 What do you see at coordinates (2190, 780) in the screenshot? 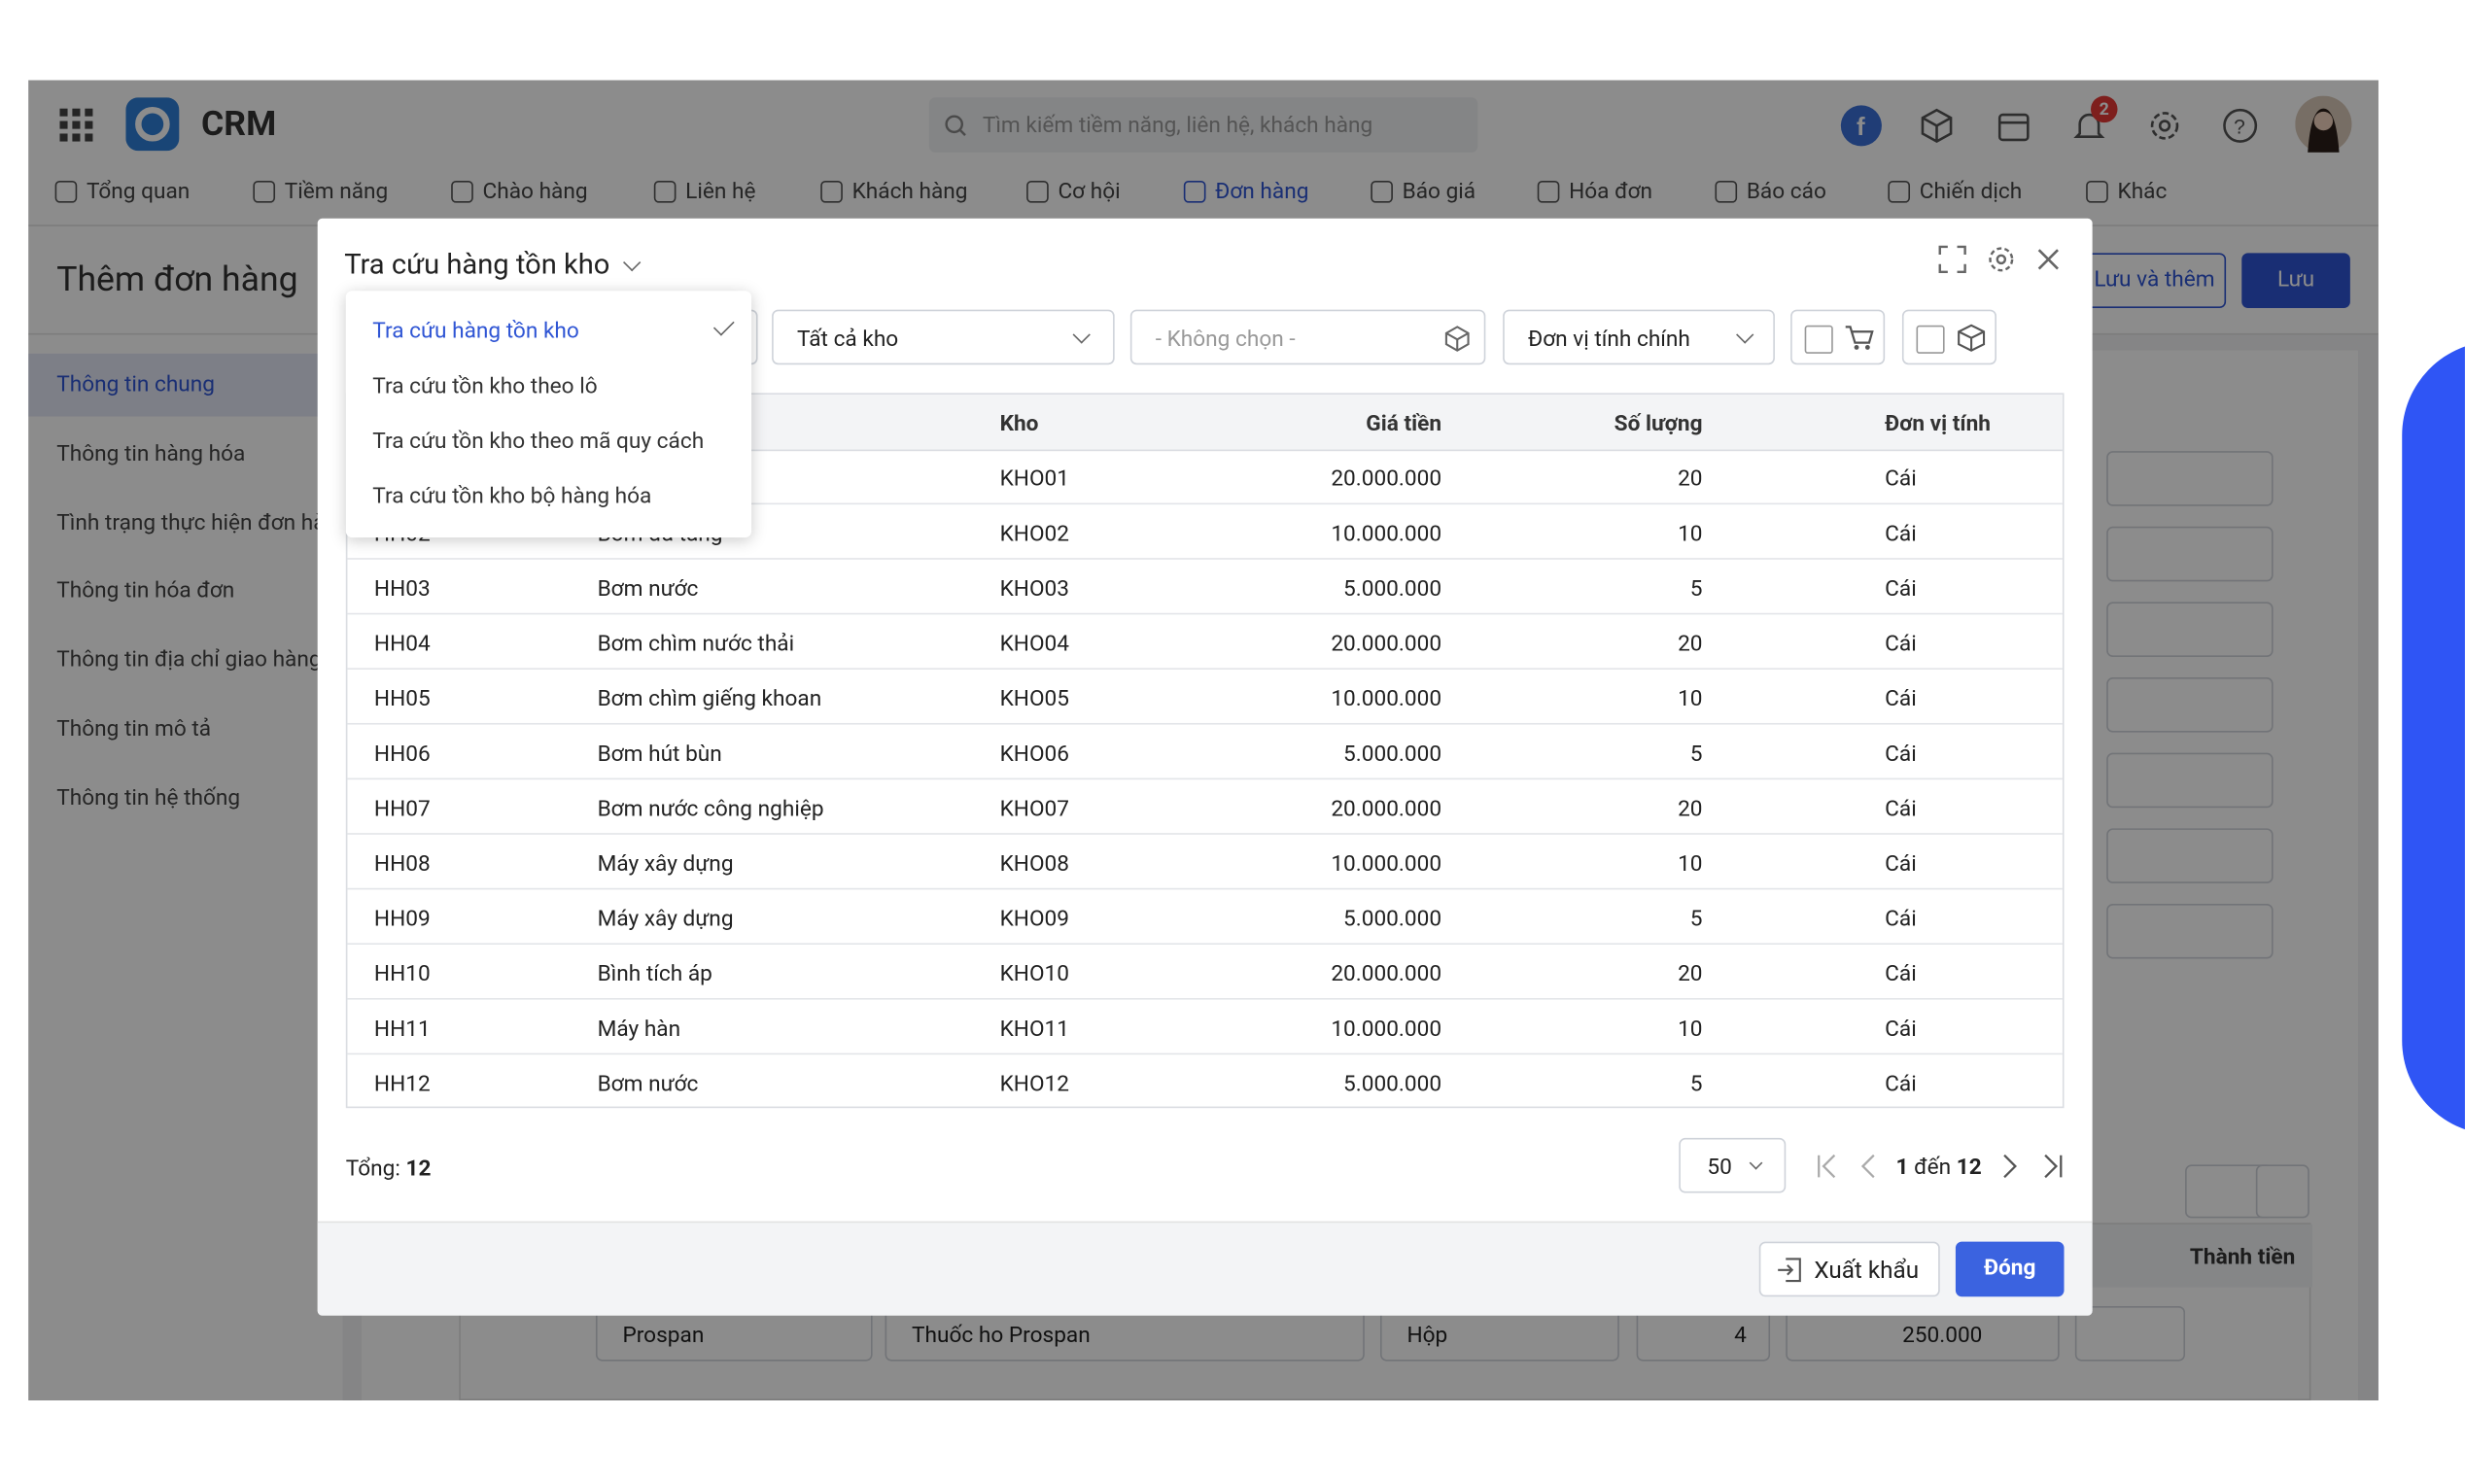
I see `text-field` at bounding box center [2190, 780].